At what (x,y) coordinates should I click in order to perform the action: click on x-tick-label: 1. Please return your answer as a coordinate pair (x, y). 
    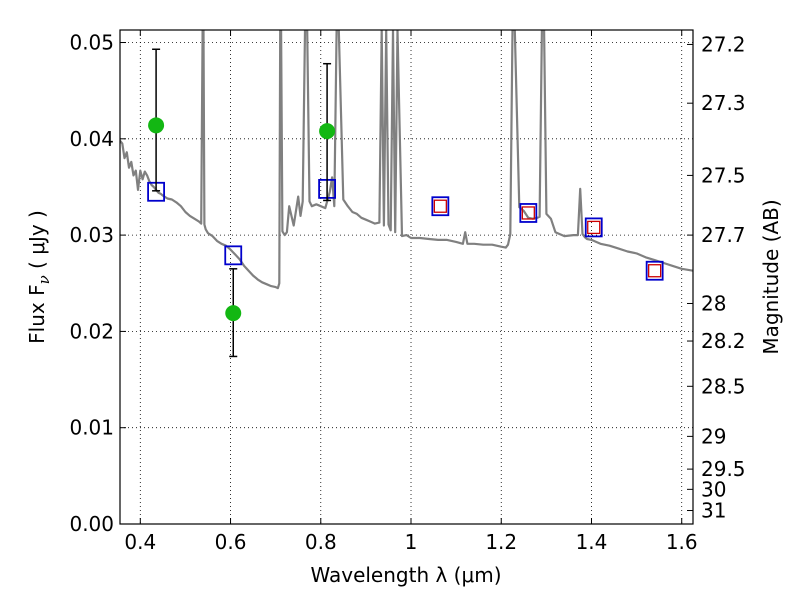
    Looking at the image, I should click on (411, 542).